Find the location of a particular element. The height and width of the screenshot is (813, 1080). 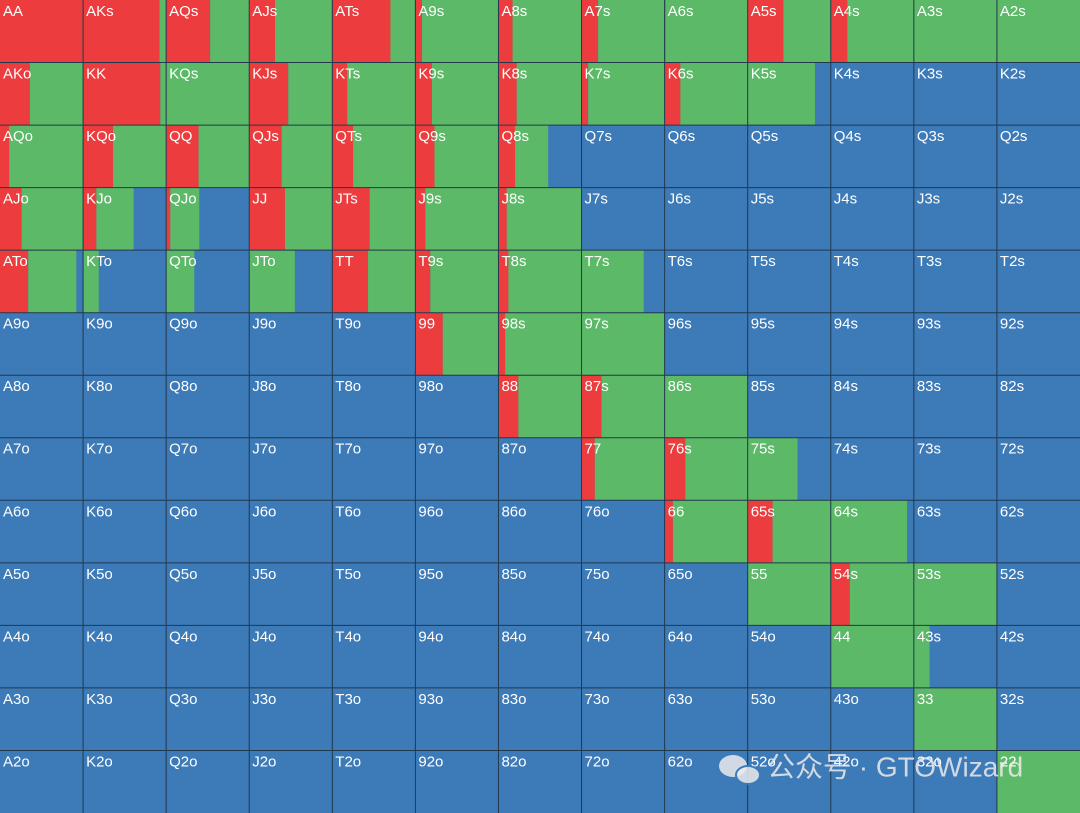

hand-label: 54s is located at coordinates (846, 574).